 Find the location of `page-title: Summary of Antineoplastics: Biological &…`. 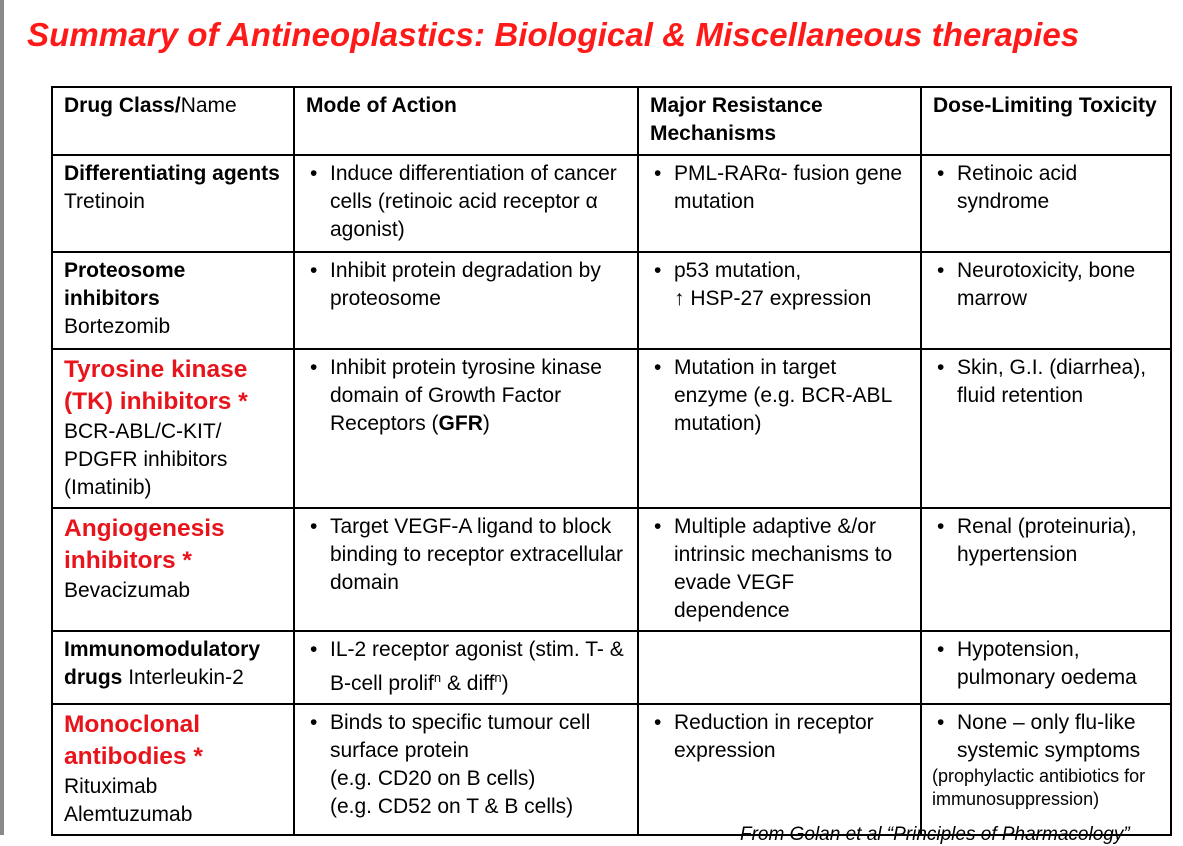

page-title: Summary of Antineoplastics: Biological &… is located at coordinates (553, 34).